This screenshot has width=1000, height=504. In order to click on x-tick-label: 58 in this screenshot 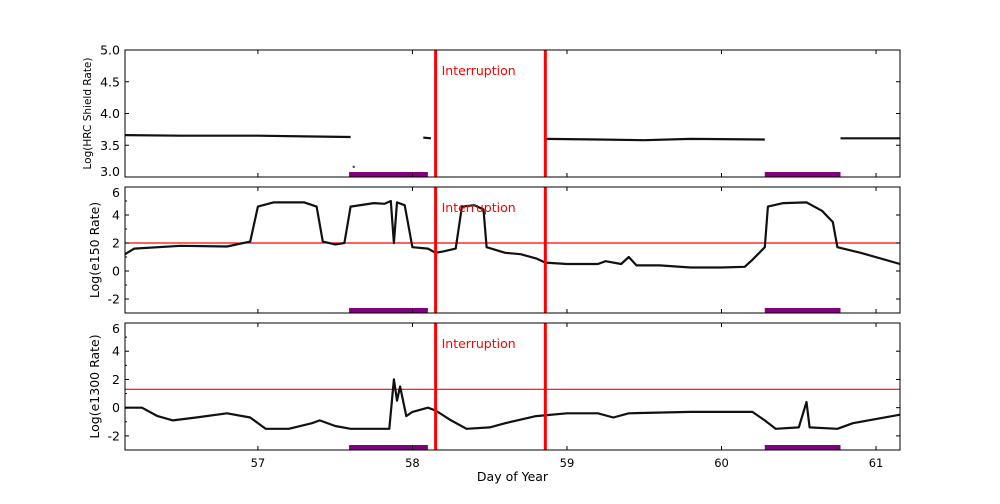, I will do `click(412, 463)`.